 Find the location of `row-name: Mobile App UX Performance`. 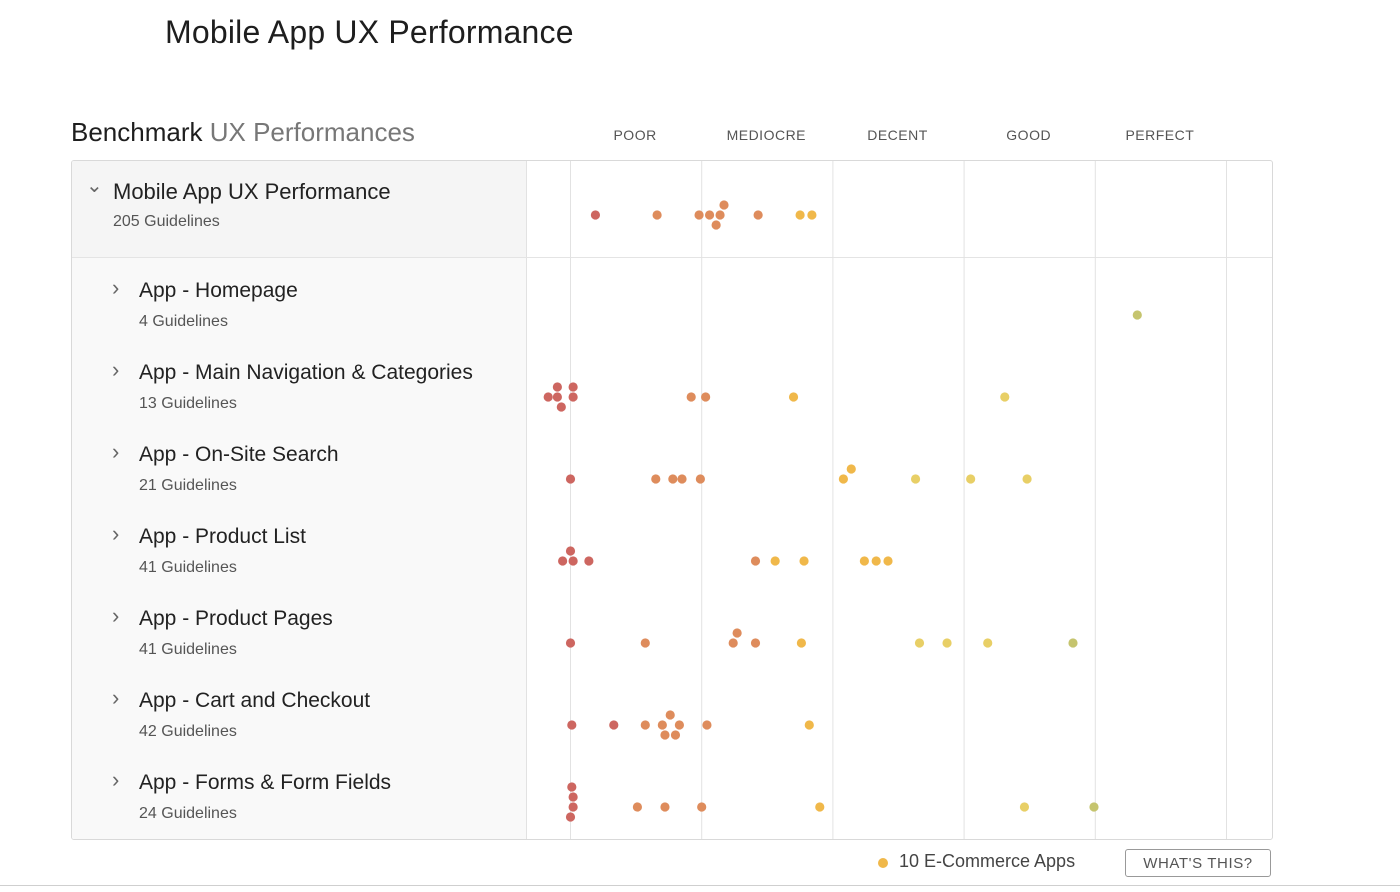

row-name: Mobile App UX Performance is located at coordinates (252, 191).